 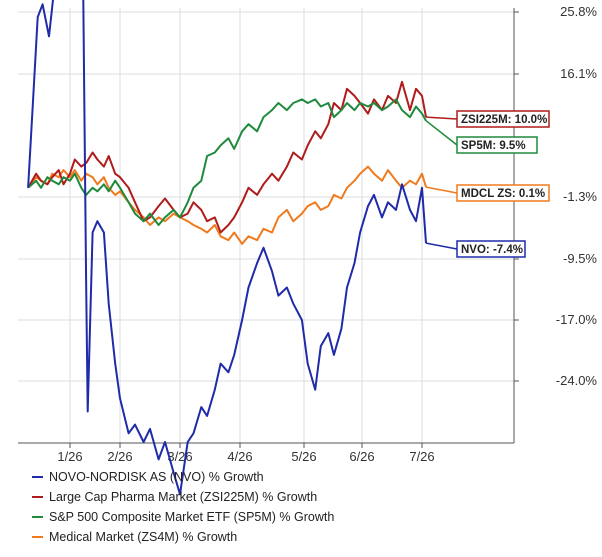 What do you see at coordinates (580, 196) in the screenshot?
I see `y-tick-label: -1.3%` at bounding box center [580, 196].